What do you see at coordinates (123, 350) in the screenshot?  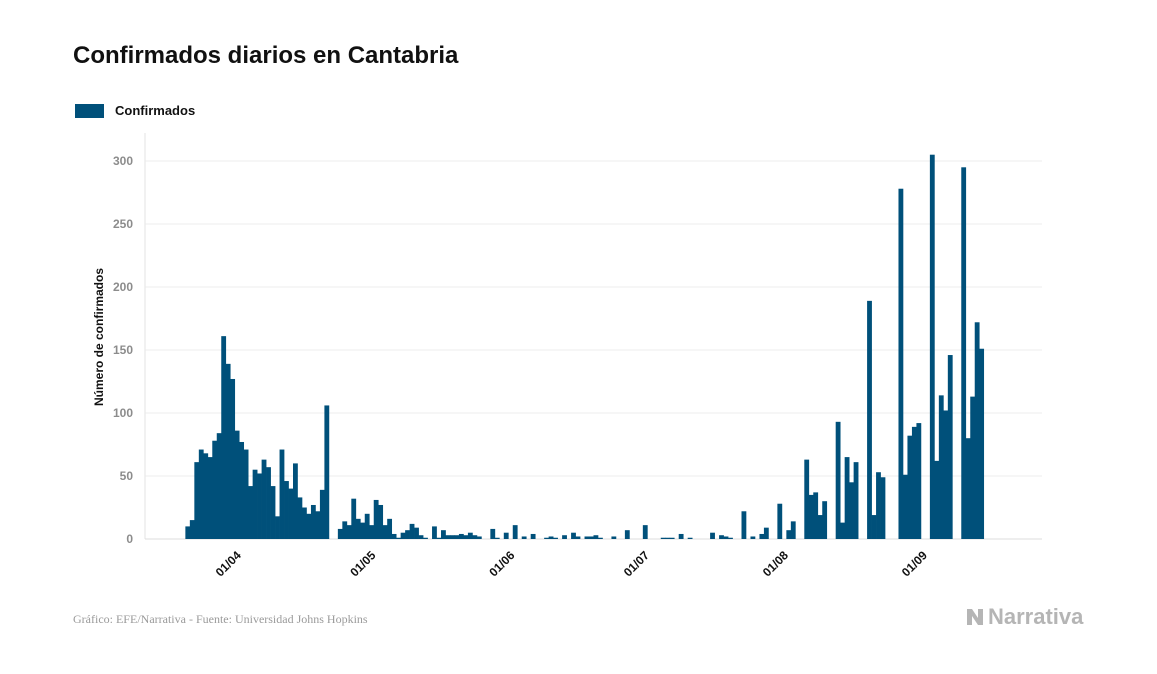 I see `y-tick-label: 150` at bounding box center [123, 350].